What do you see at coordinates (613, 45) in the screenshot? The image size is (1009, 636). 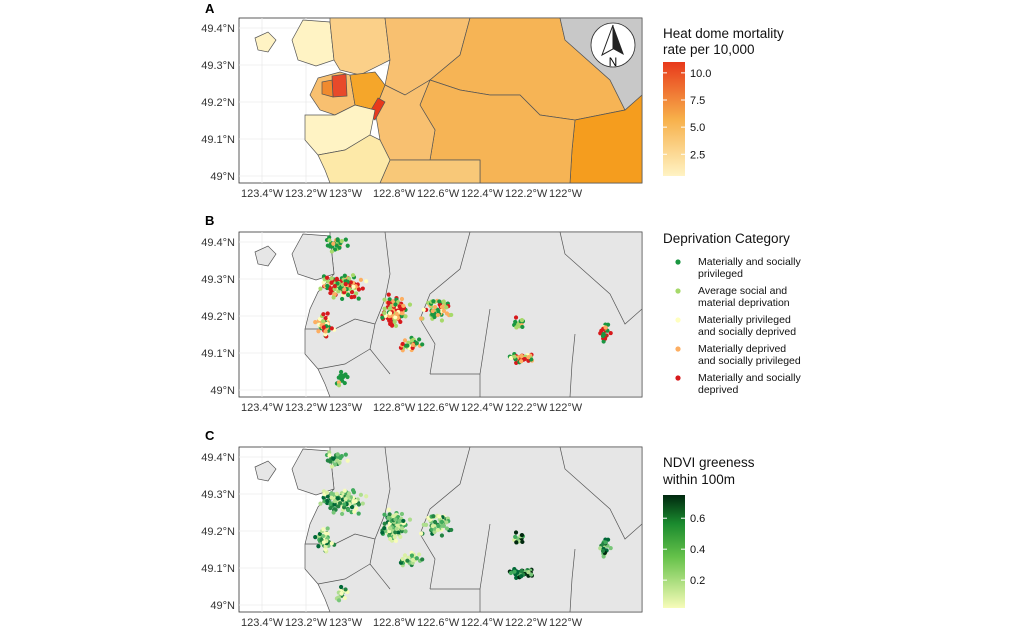 I see `north-arrow-icon: N` at bounding box center [613, 45].